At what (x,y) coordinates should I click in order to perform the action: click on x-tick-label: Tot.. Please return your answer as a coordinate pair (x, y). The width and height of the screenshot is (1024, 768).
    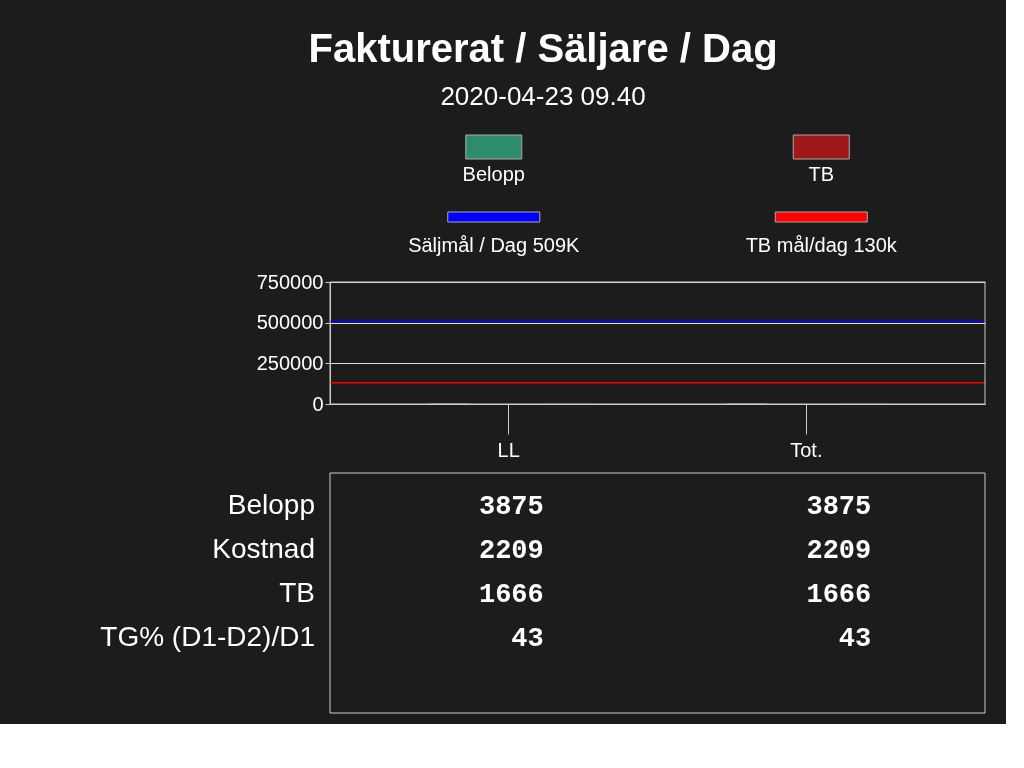
    Looking at the image, I should click on (806, 449).